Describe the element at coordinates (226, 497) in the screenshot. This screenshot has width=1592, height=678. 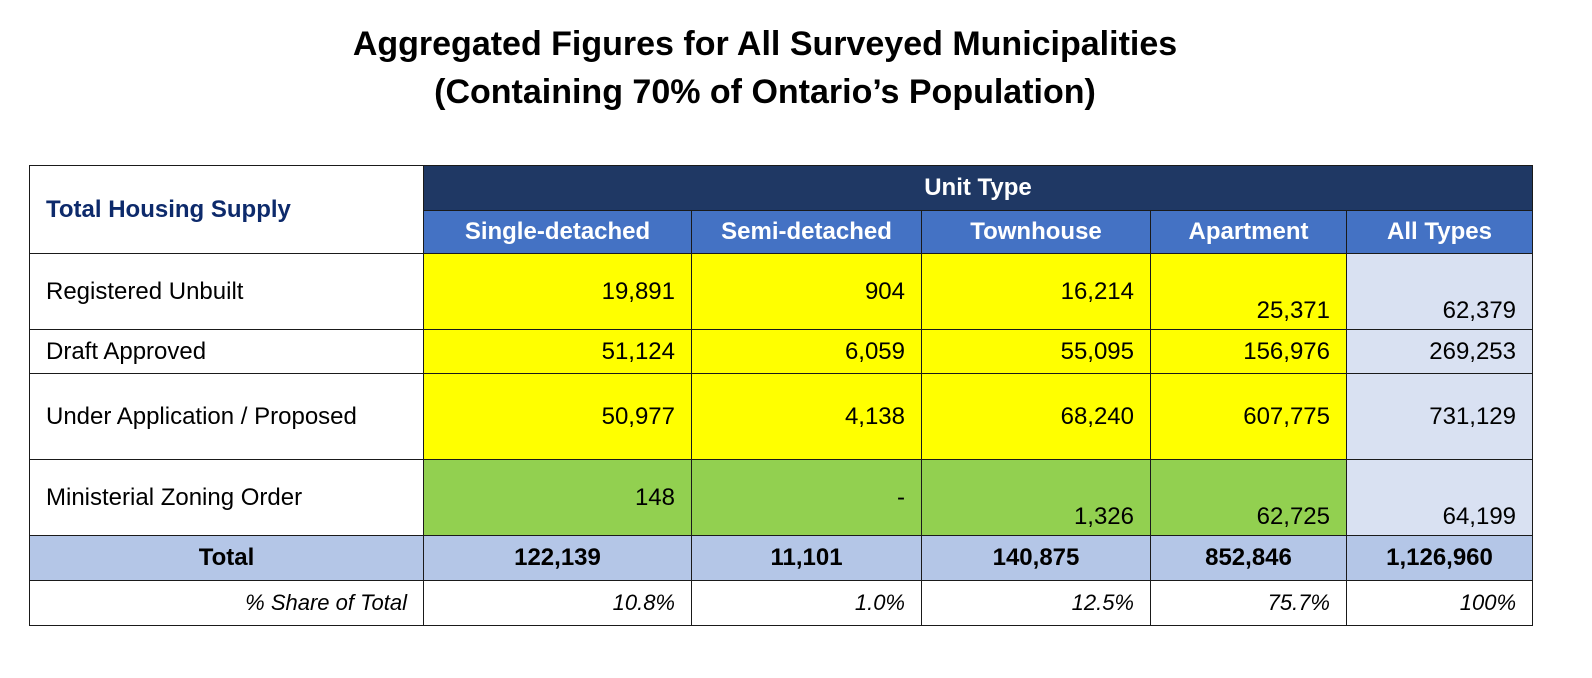
I see `row-label: Ministerial Zoning Order` at that location.